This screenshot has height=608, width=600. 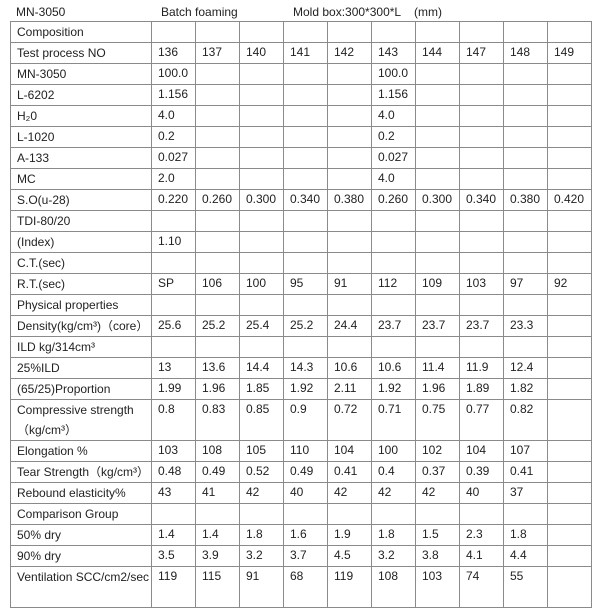 What do you see at coordinates (349, 53) in the screenshot?
I see `table-cell: 142` at bounding box center [349, 53].